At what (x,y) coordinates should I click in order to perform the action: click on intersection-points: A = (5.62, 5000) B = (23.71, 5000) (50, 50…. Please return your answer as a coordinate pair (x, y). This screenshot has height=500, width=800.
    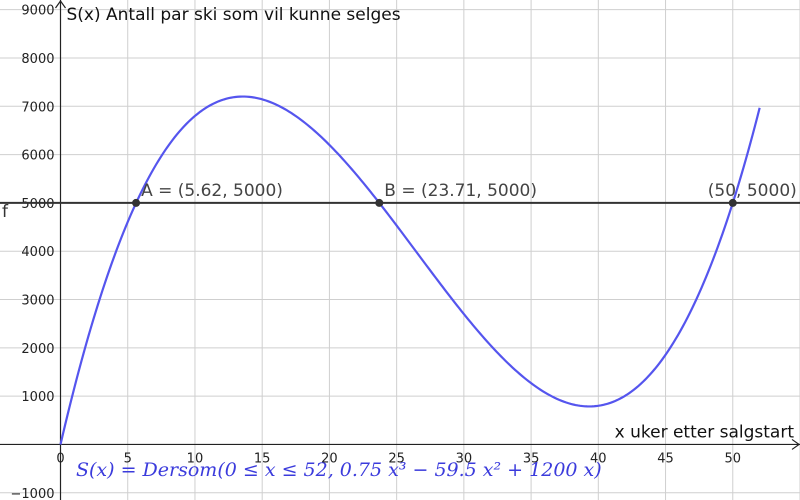
    Looking at the image, I should click on (464, 194).